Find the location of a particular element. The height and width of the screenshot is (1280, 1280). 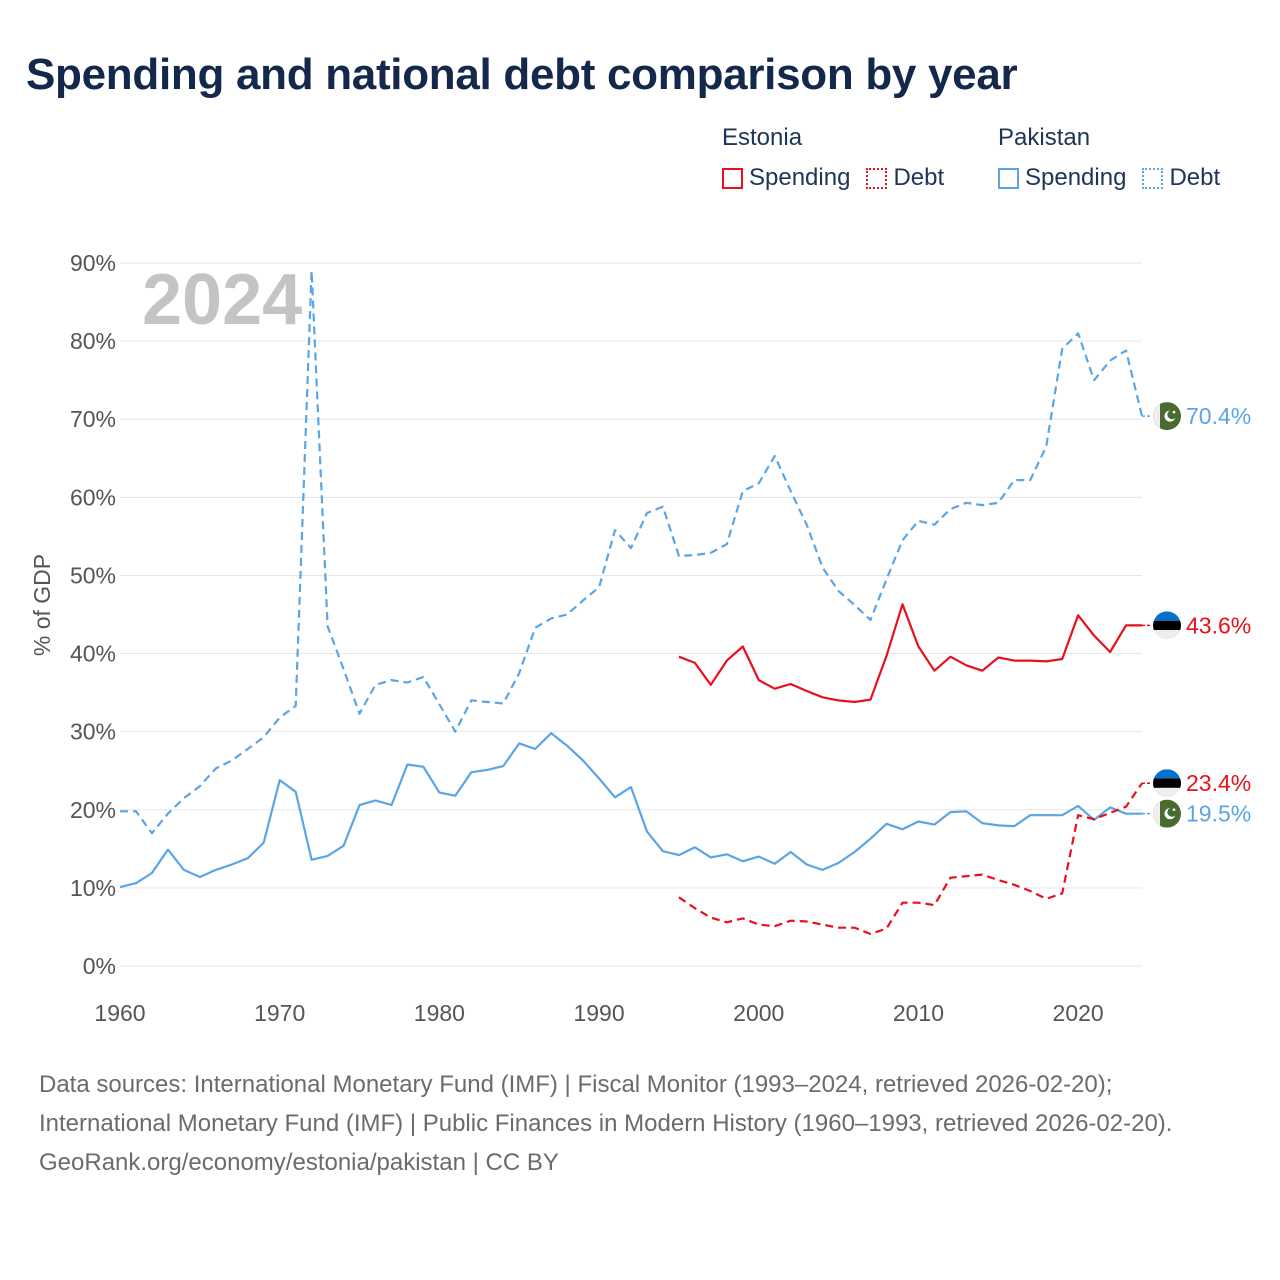

legend-item-estonia-debt: Debt is located at coordinates (905, 178).